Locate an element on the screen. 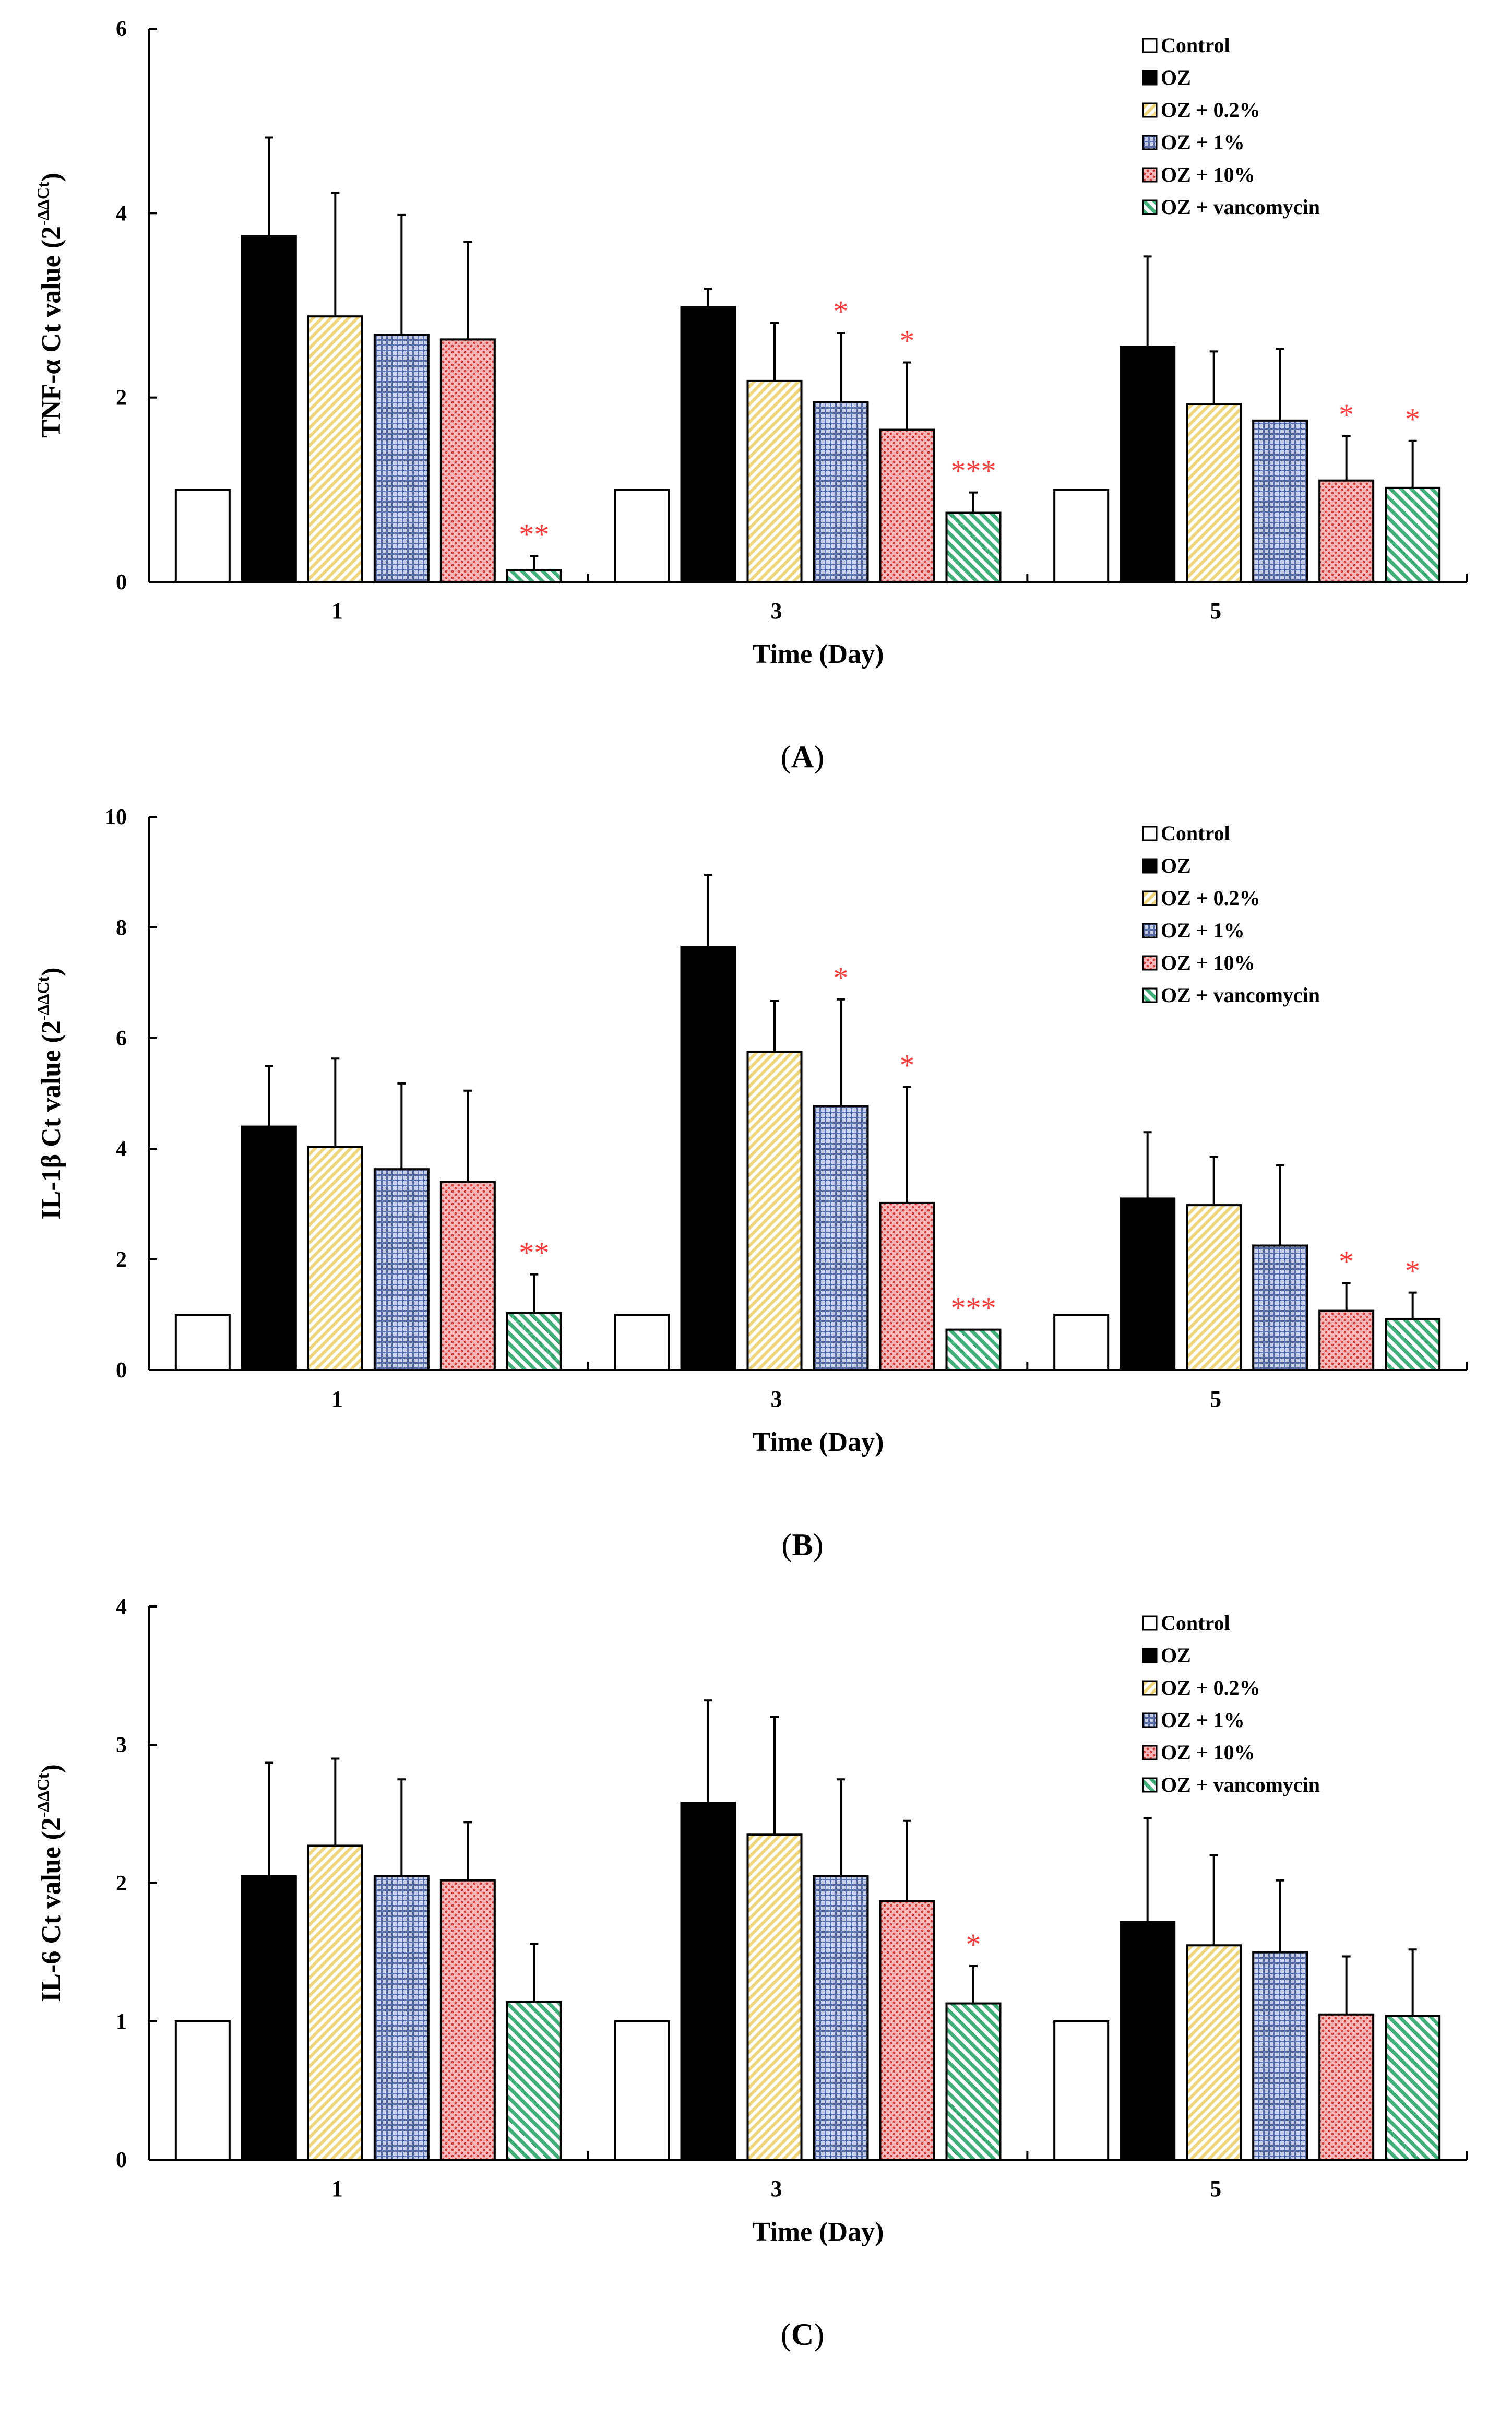  panel-c-legend-label: Control is located at coordinates (1196, 1623).